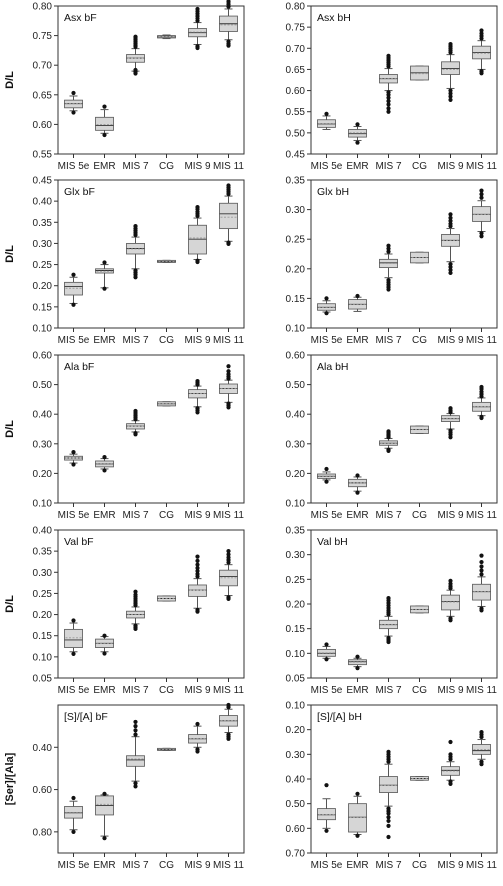 Image resolution: width=503 pixels, height=886 pixels. I want to click on y-tick-label: 0.70, so click(296, 49).